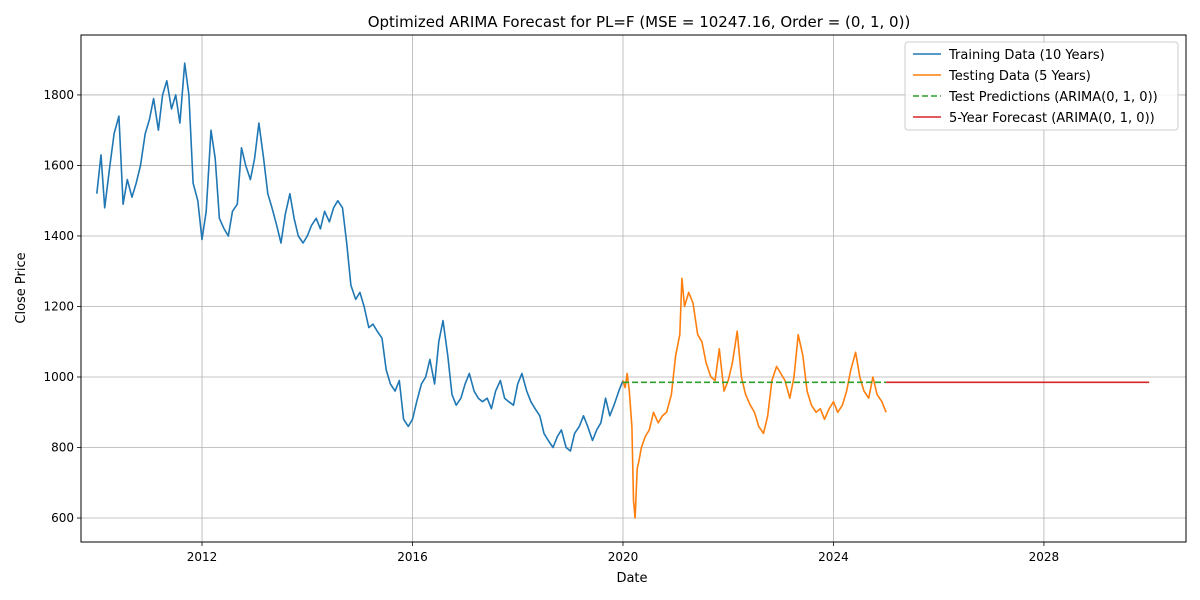 The height and width of the screenshot is (600, 1200). What do you see at coordinates (62, 518) in the screenshot?
I see `y-tick-label: 600` at bounding box center [62, 518].